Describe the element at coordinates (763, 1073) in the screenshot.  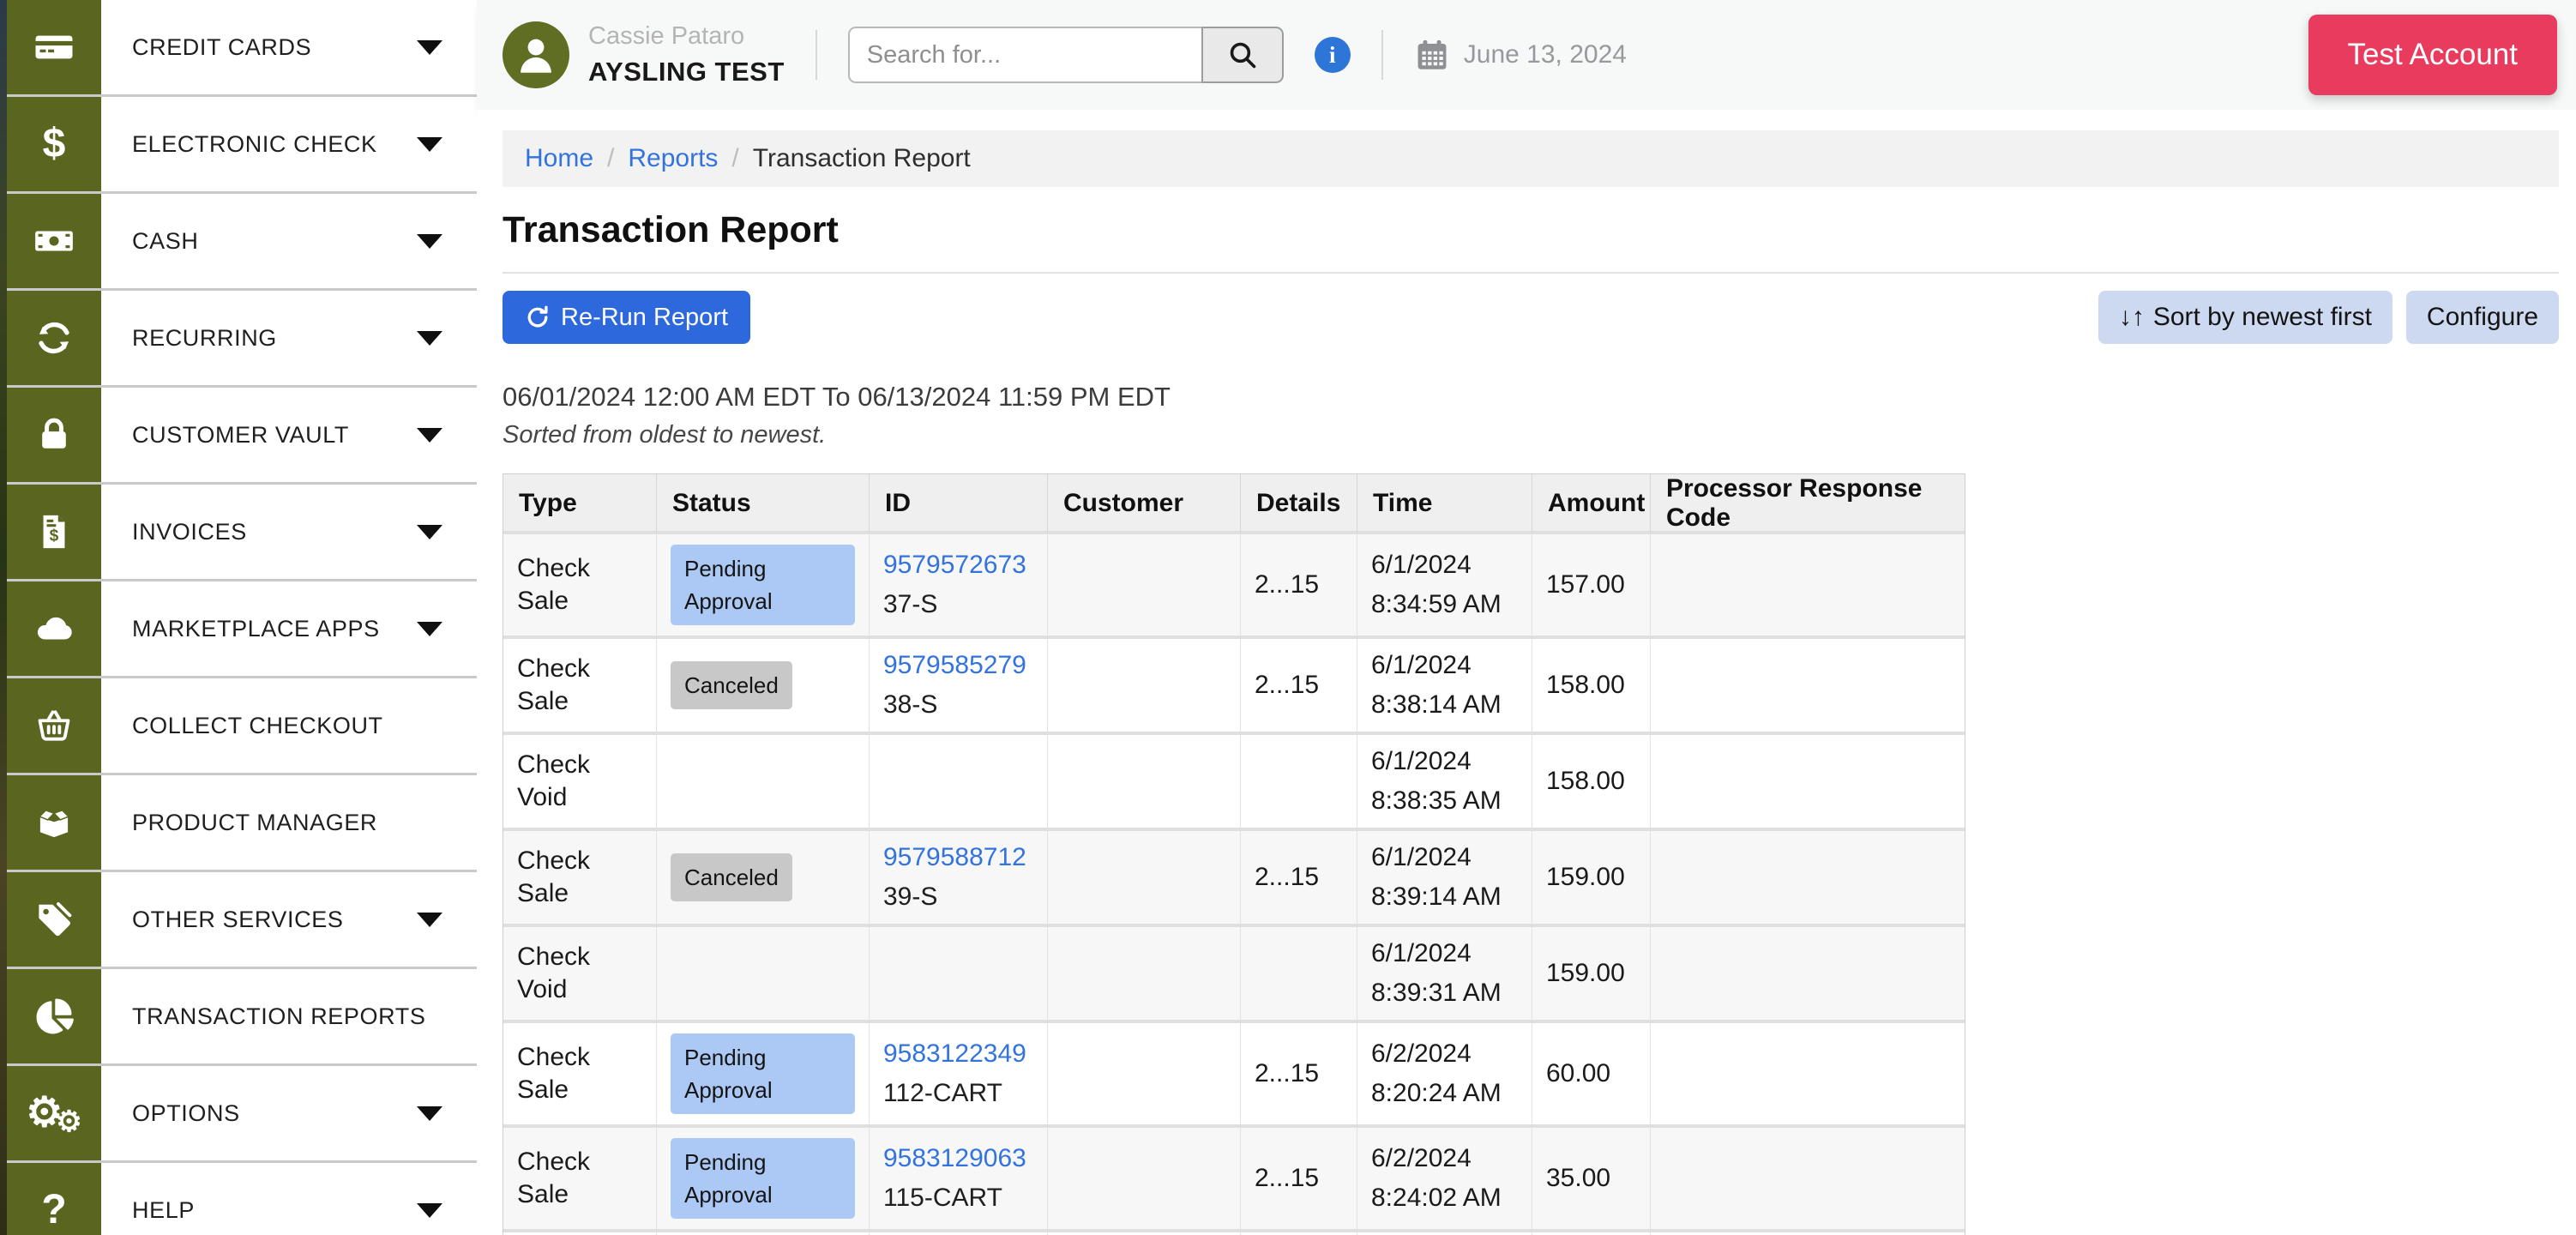
I see `status-badge: Pending Approval` at that location.